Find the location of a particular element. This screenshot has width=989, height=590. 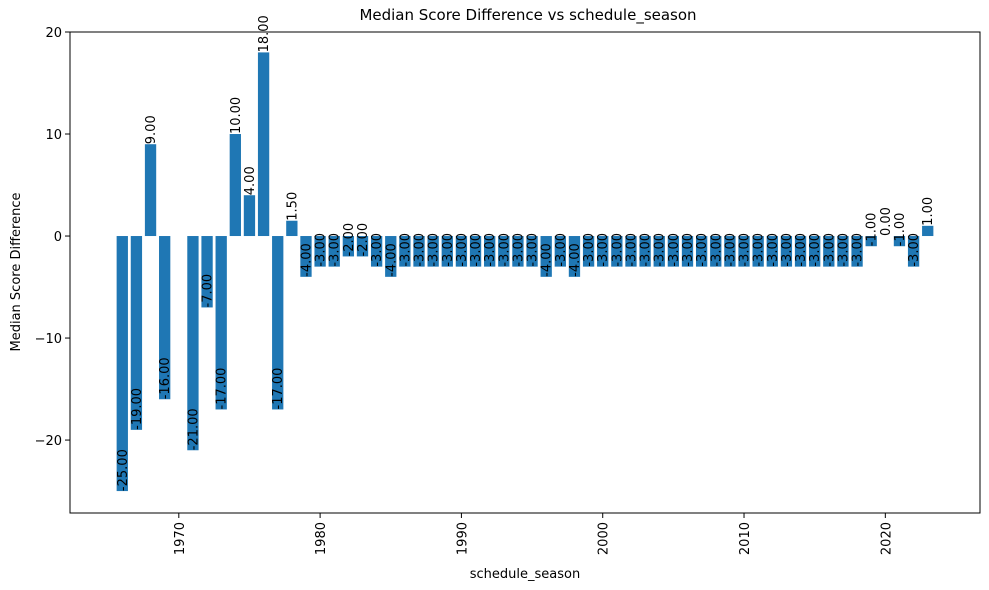

x-tick-label-2020: 2020 is located at coordinates (886, 538).